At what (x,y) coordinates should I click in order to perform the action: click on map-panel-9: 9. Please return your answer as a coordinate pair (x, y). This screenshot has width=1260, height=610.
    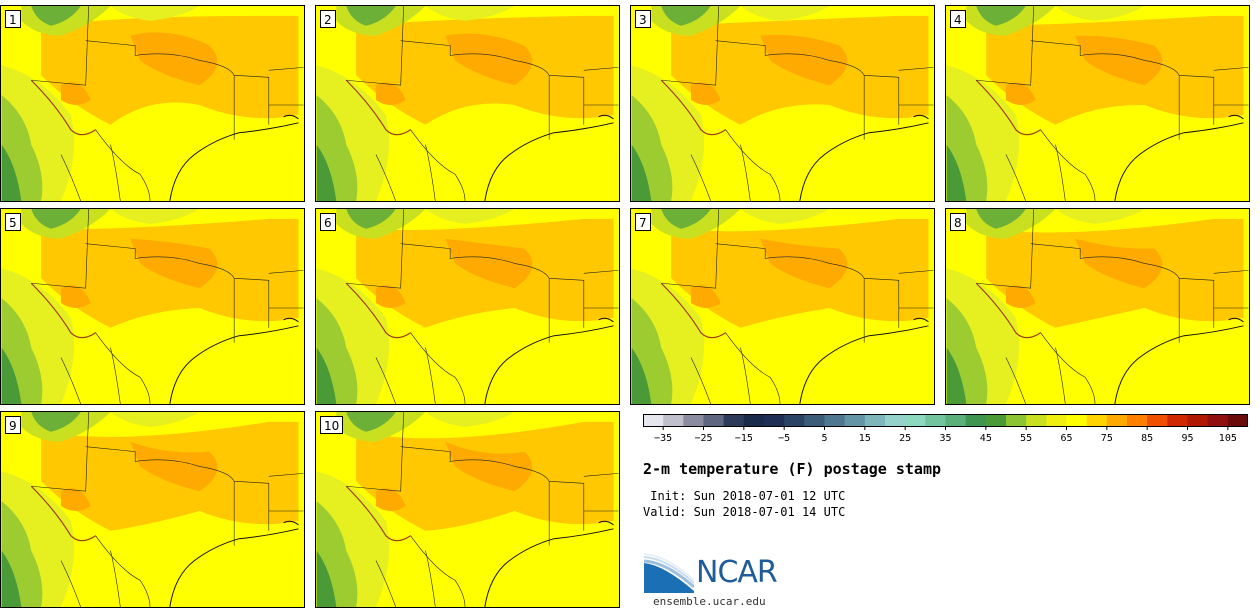
    Looking at the image, I should click on (152, 509).